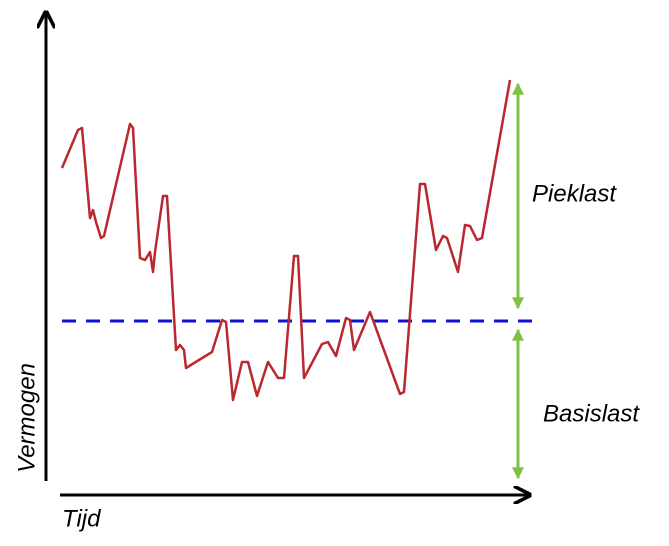 The width and height of the screenshot is (669, 546). I want to click on y-axis-label: Vermogen, so click(26, 418).